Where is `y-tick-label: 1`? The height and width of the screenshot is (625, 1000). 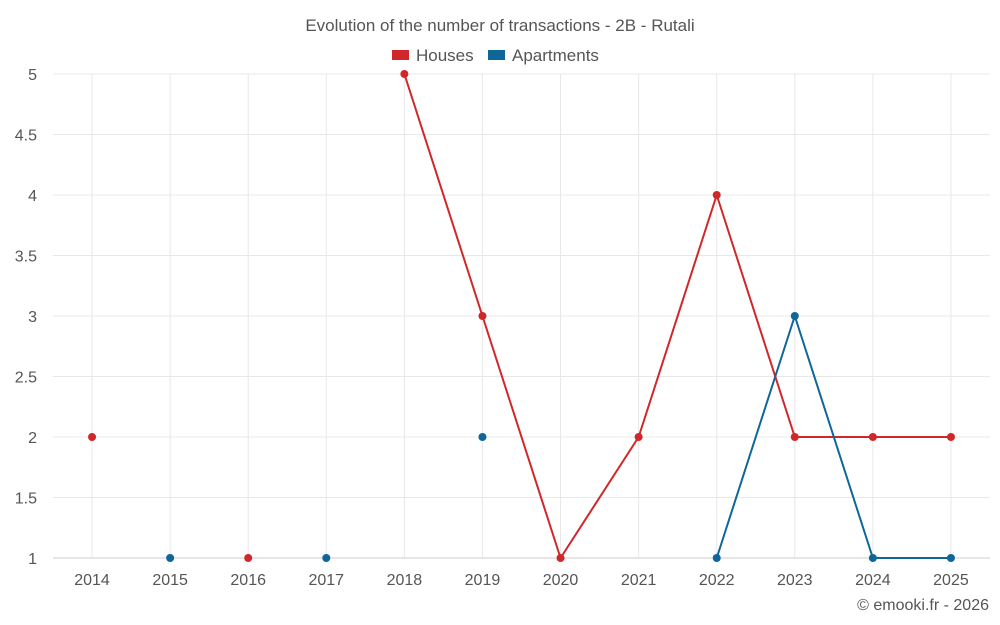
y-tick-label: 1 is located at coordinates (32, 559).